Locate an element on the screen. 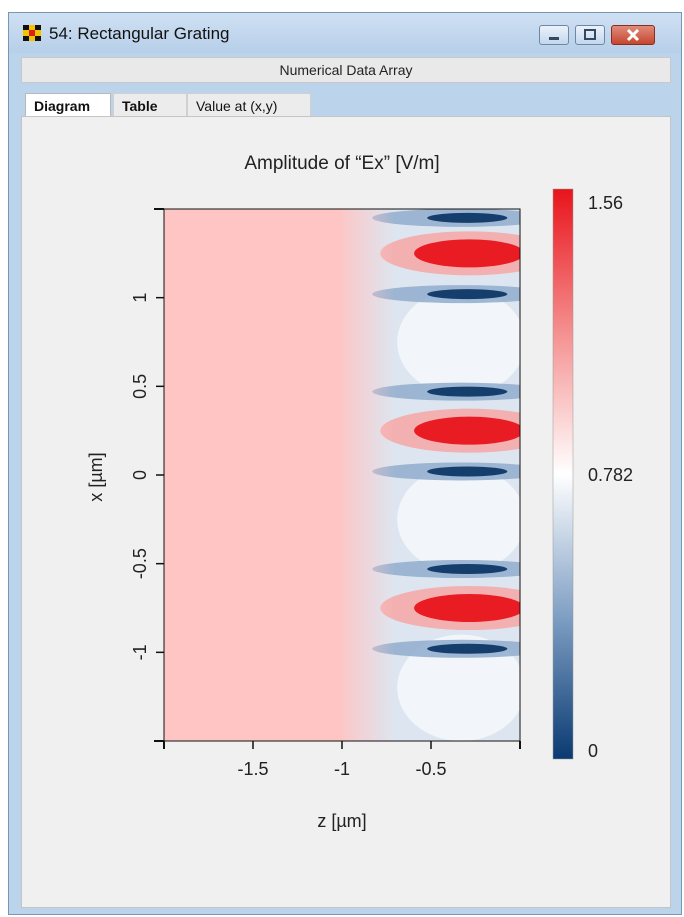  x-tick-label: -0.5 is located at coordinates (430, 769).